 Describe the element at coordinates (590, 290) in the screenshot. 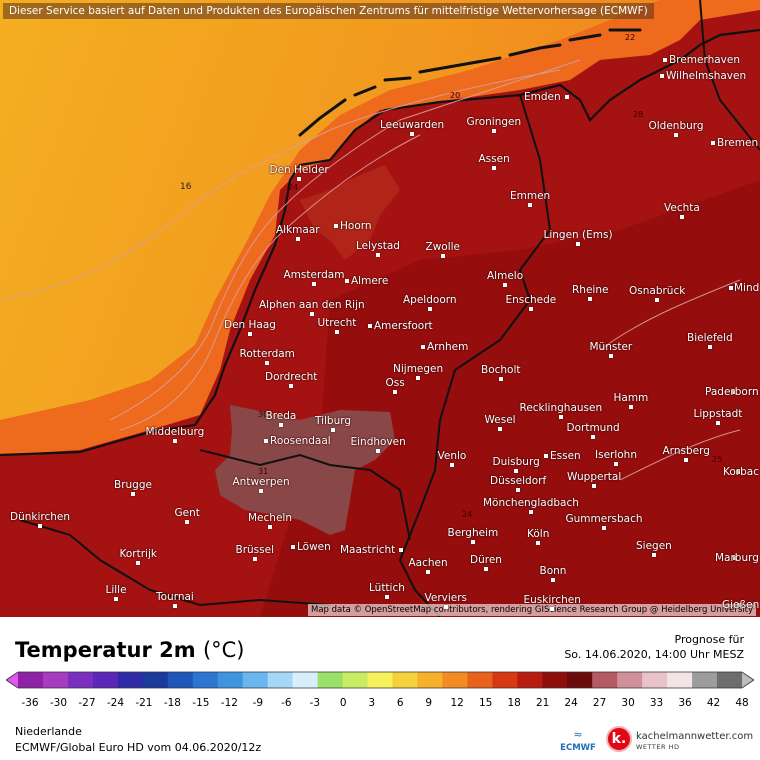

I see `city-label: Rheine` at that location.